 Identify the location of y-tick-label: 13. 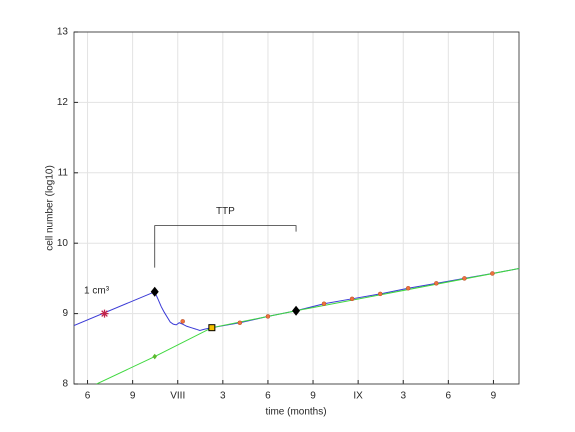
(63, 32).